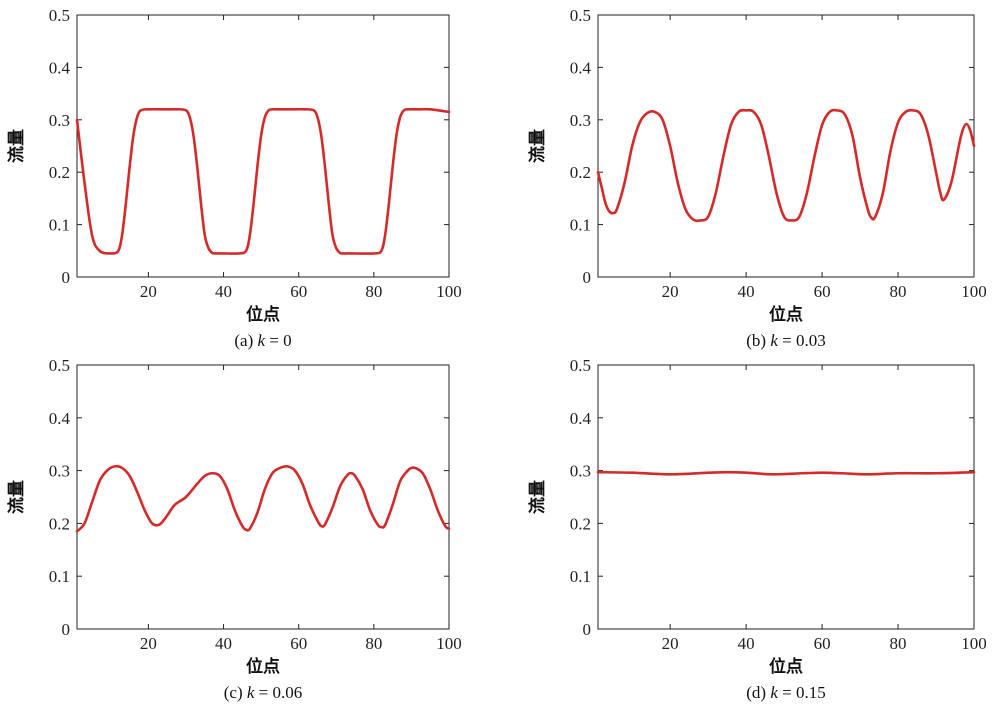  Describe the element at coordinates (785, 340) in the screenshot. I see `panel-caption: (b) k = 0.03` at that location.